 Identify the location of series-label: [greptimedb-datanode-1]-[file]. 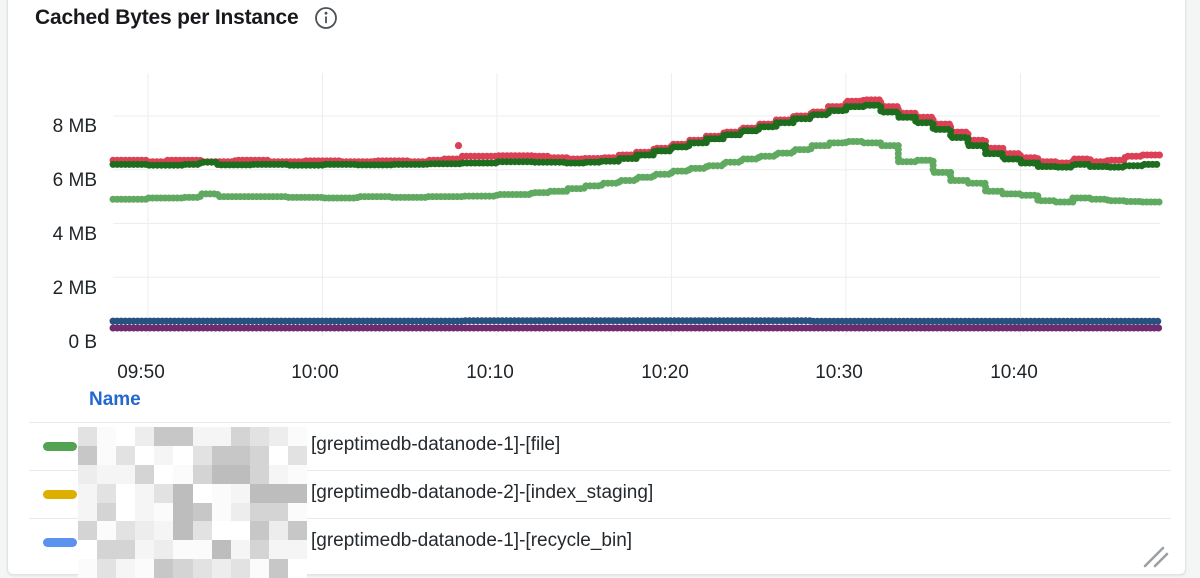
(436, 444).